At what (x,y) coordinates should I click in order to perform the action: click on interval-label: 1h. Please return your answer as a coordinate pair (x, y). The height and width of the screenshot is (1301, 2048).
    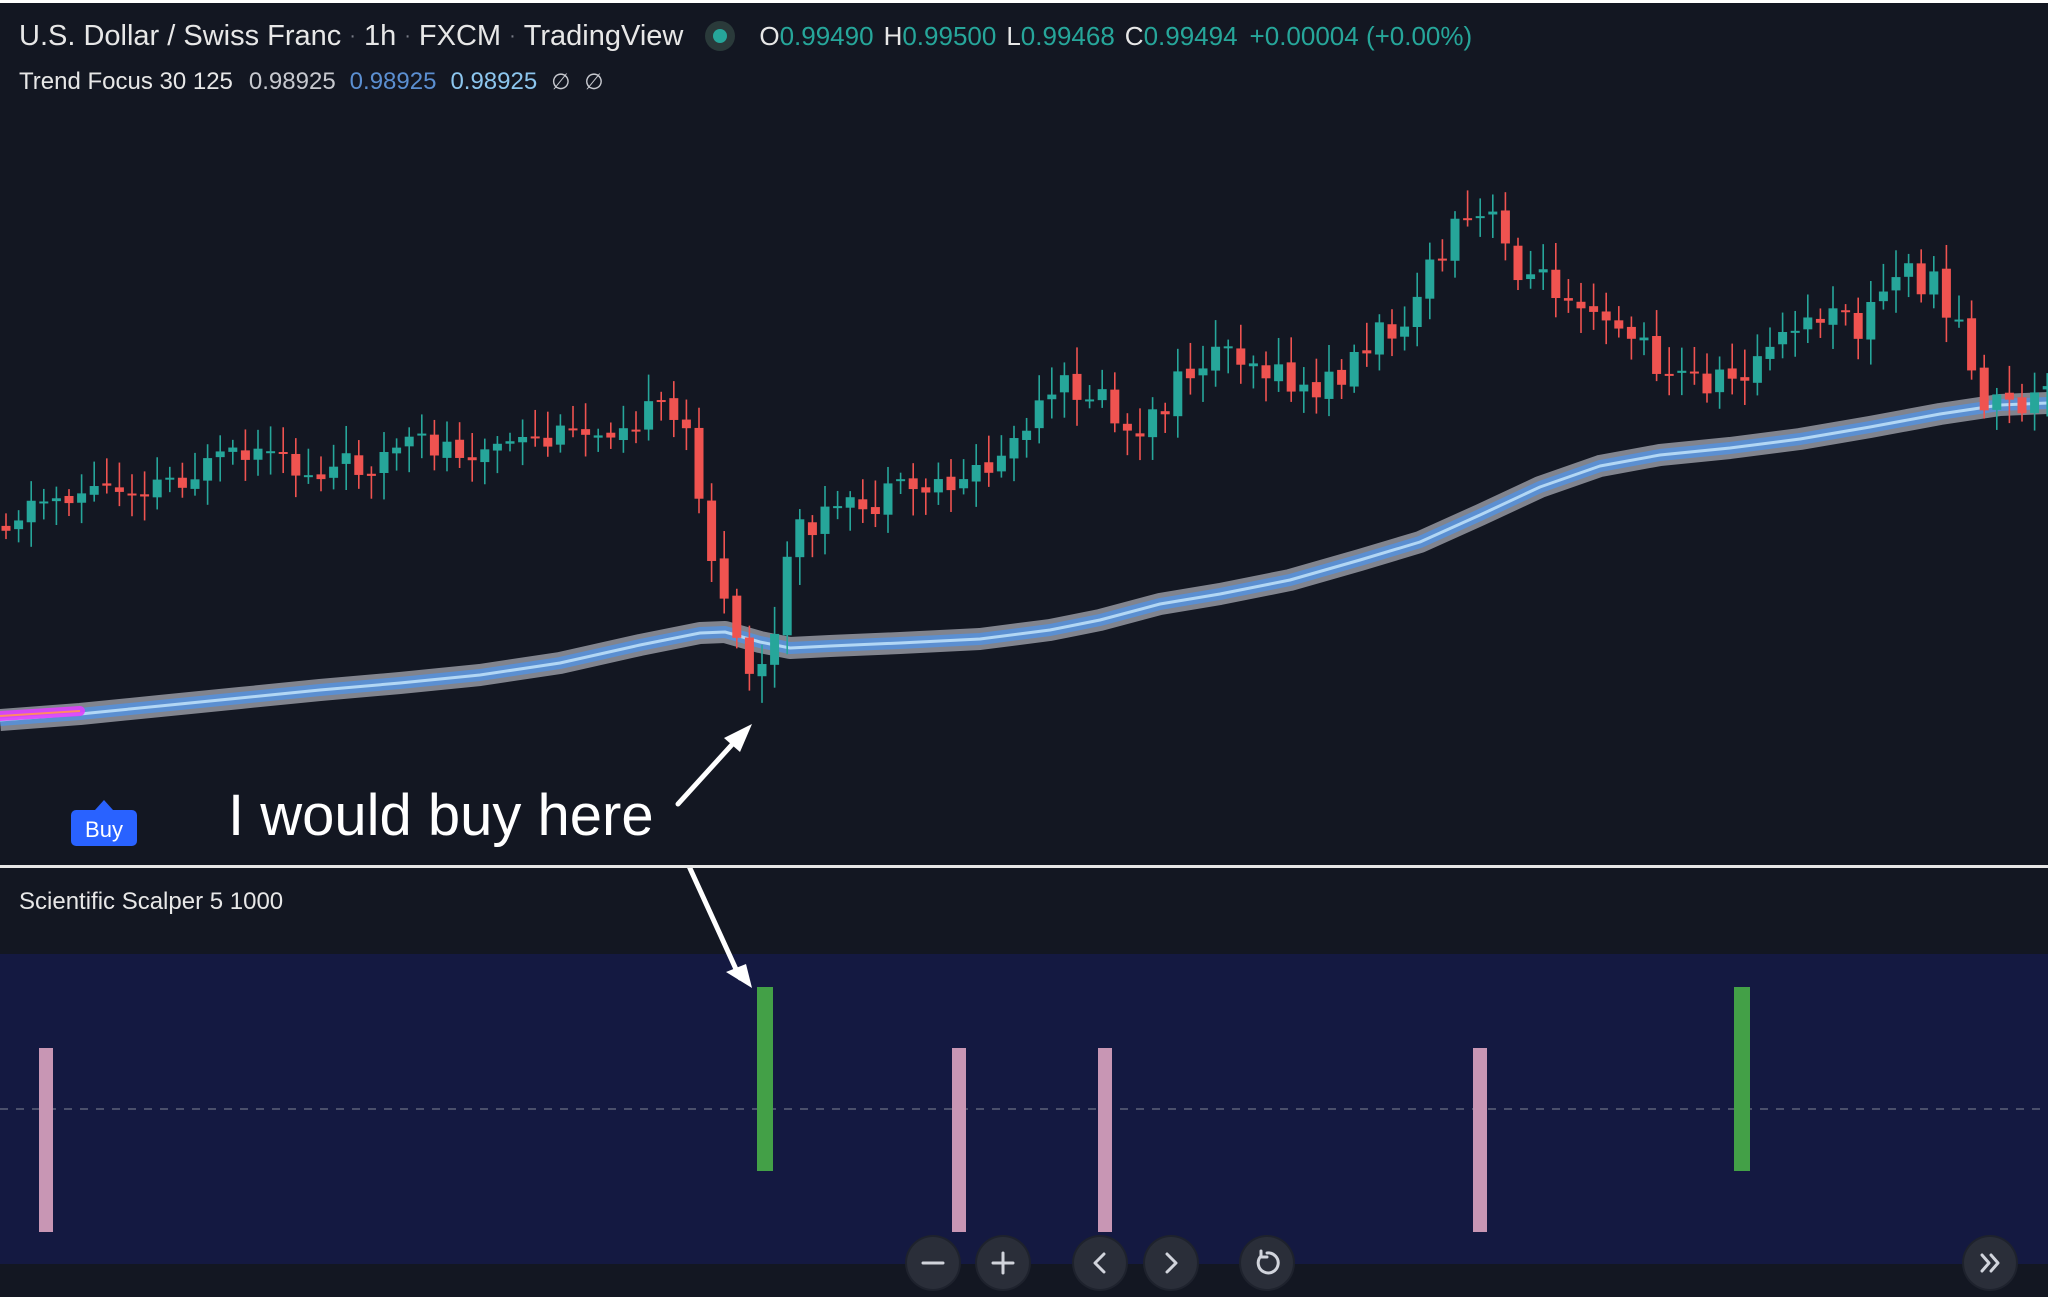
    Looking at the image, I should click on (380, 35).